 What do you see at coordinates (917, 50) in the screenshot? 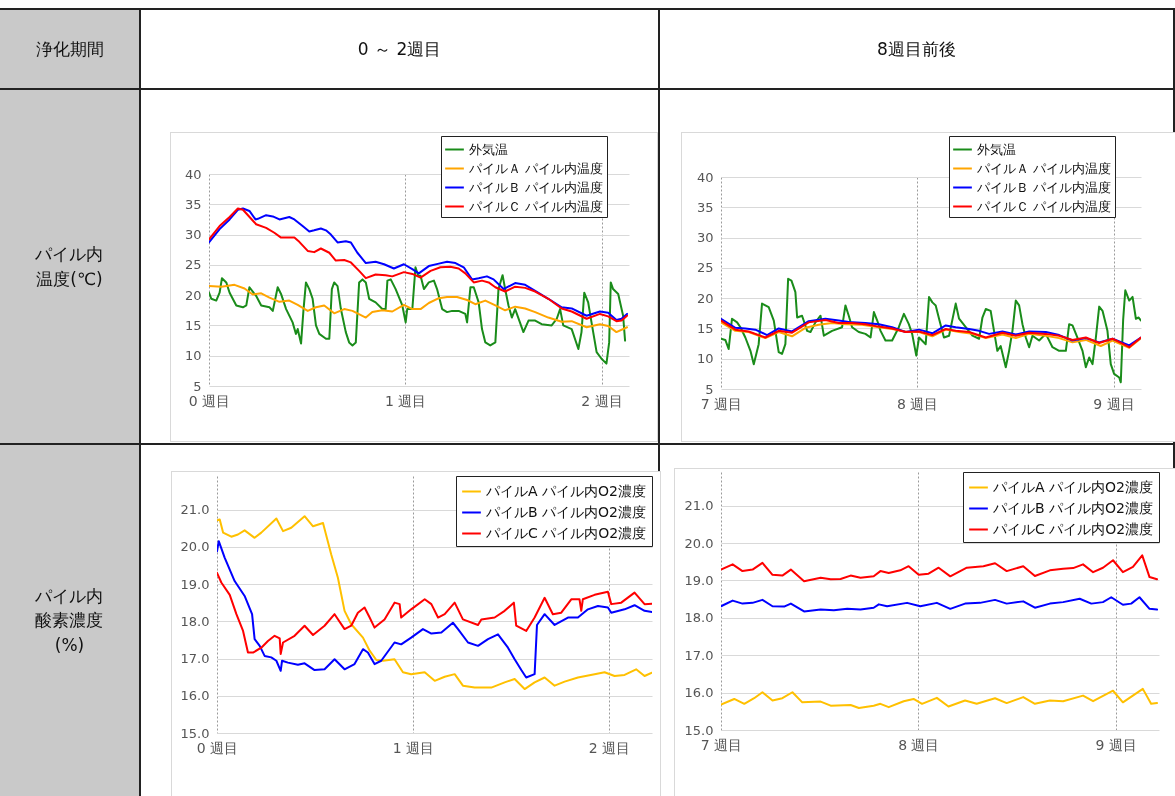
I see `chart-title: 8週目前後` at bounding box center [917, 50].